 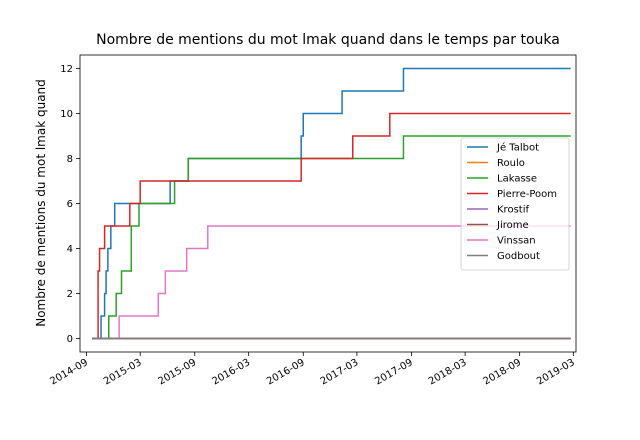 What do you see at coordinates (513, 210) in the screenshot?
I see `legend-label: Krostif` at bounding box center [513, 210].